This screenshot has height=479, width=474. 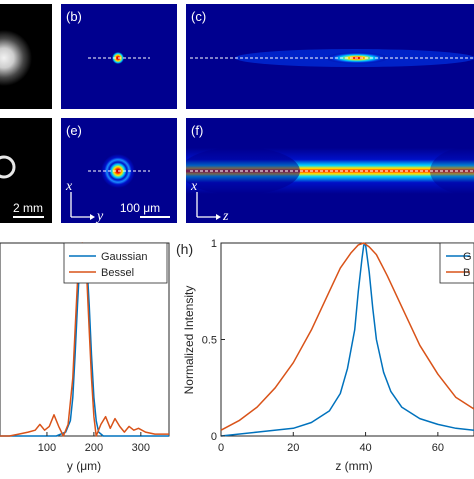 What do you see at coordinates (209, 201) in the screenshot?
I see `axes-indicator-f: x z` at bounding box center [209, 201].